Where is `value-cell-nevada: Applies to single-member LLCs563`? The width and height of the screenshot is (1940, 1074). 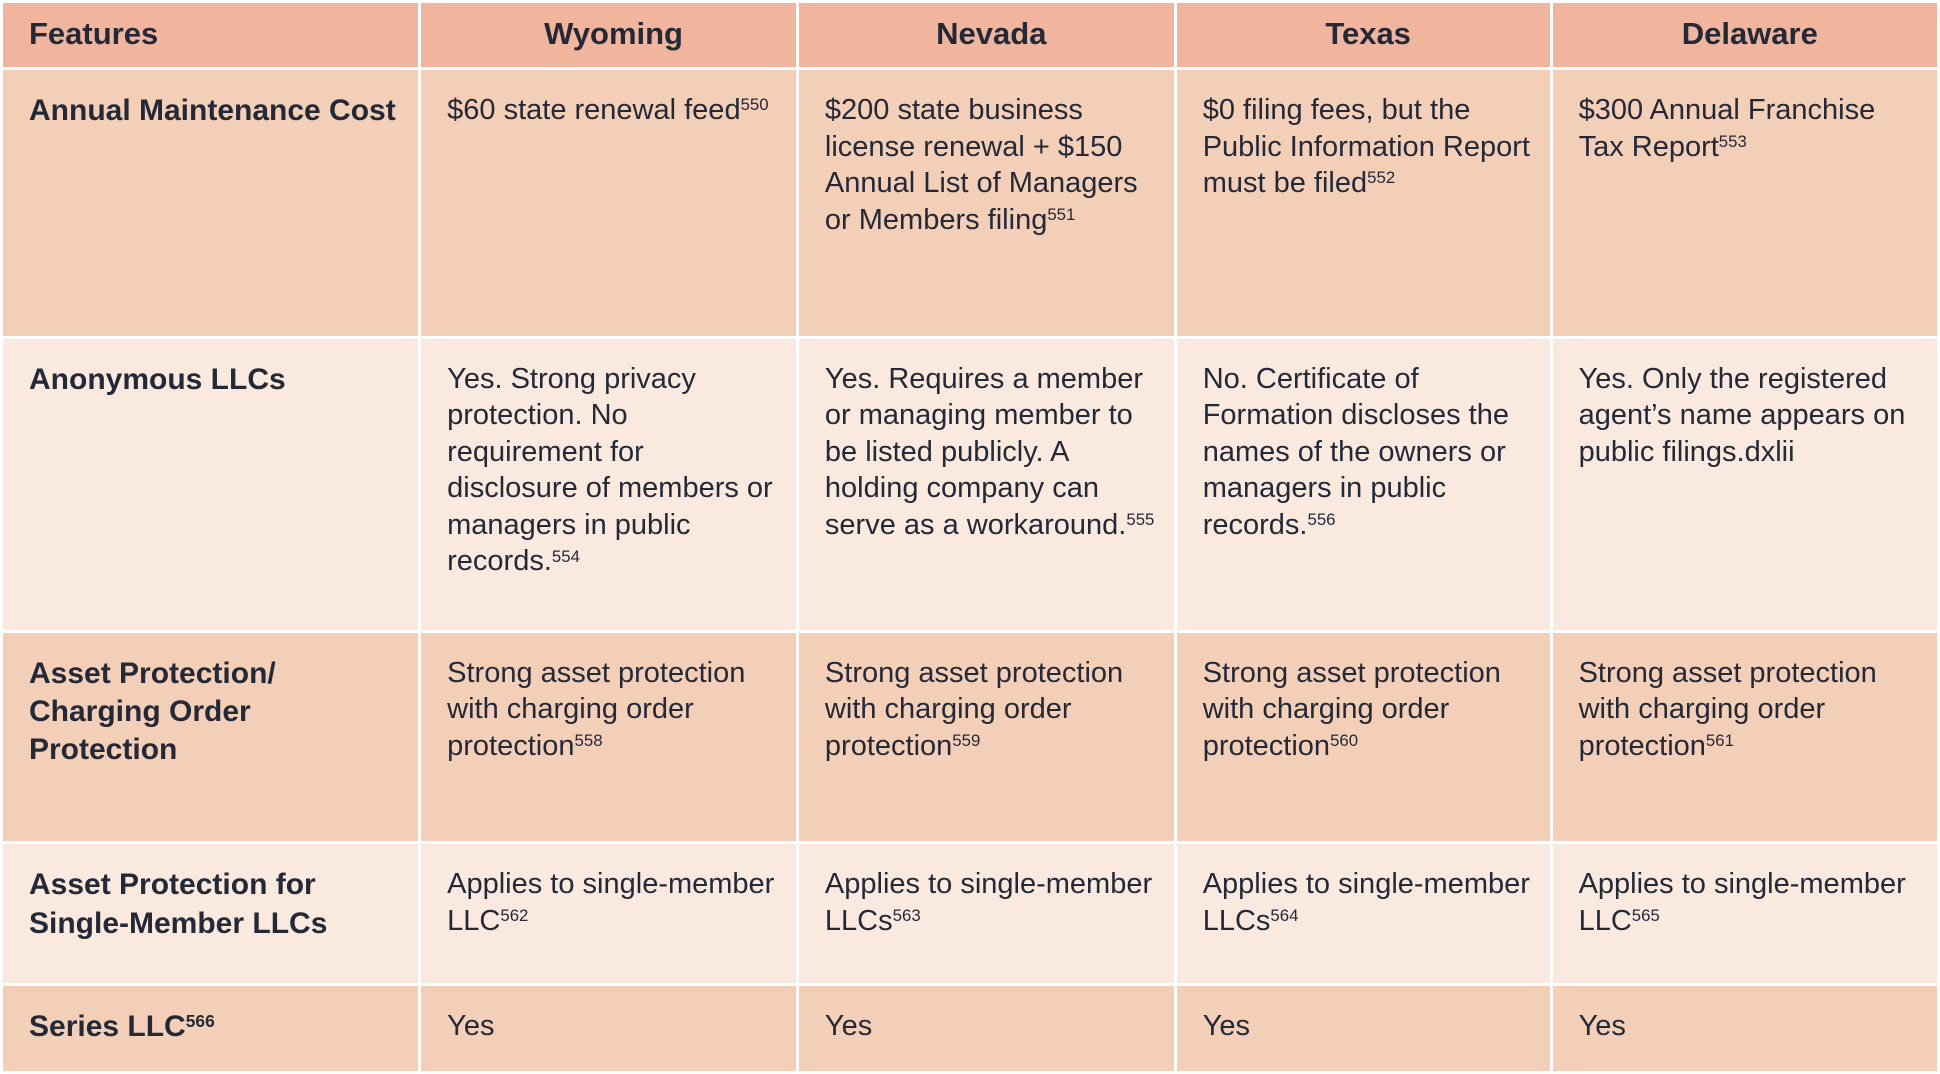 value-cell-nevada: Applies to single-member LLCs563 is located at coordinates (986, 913).